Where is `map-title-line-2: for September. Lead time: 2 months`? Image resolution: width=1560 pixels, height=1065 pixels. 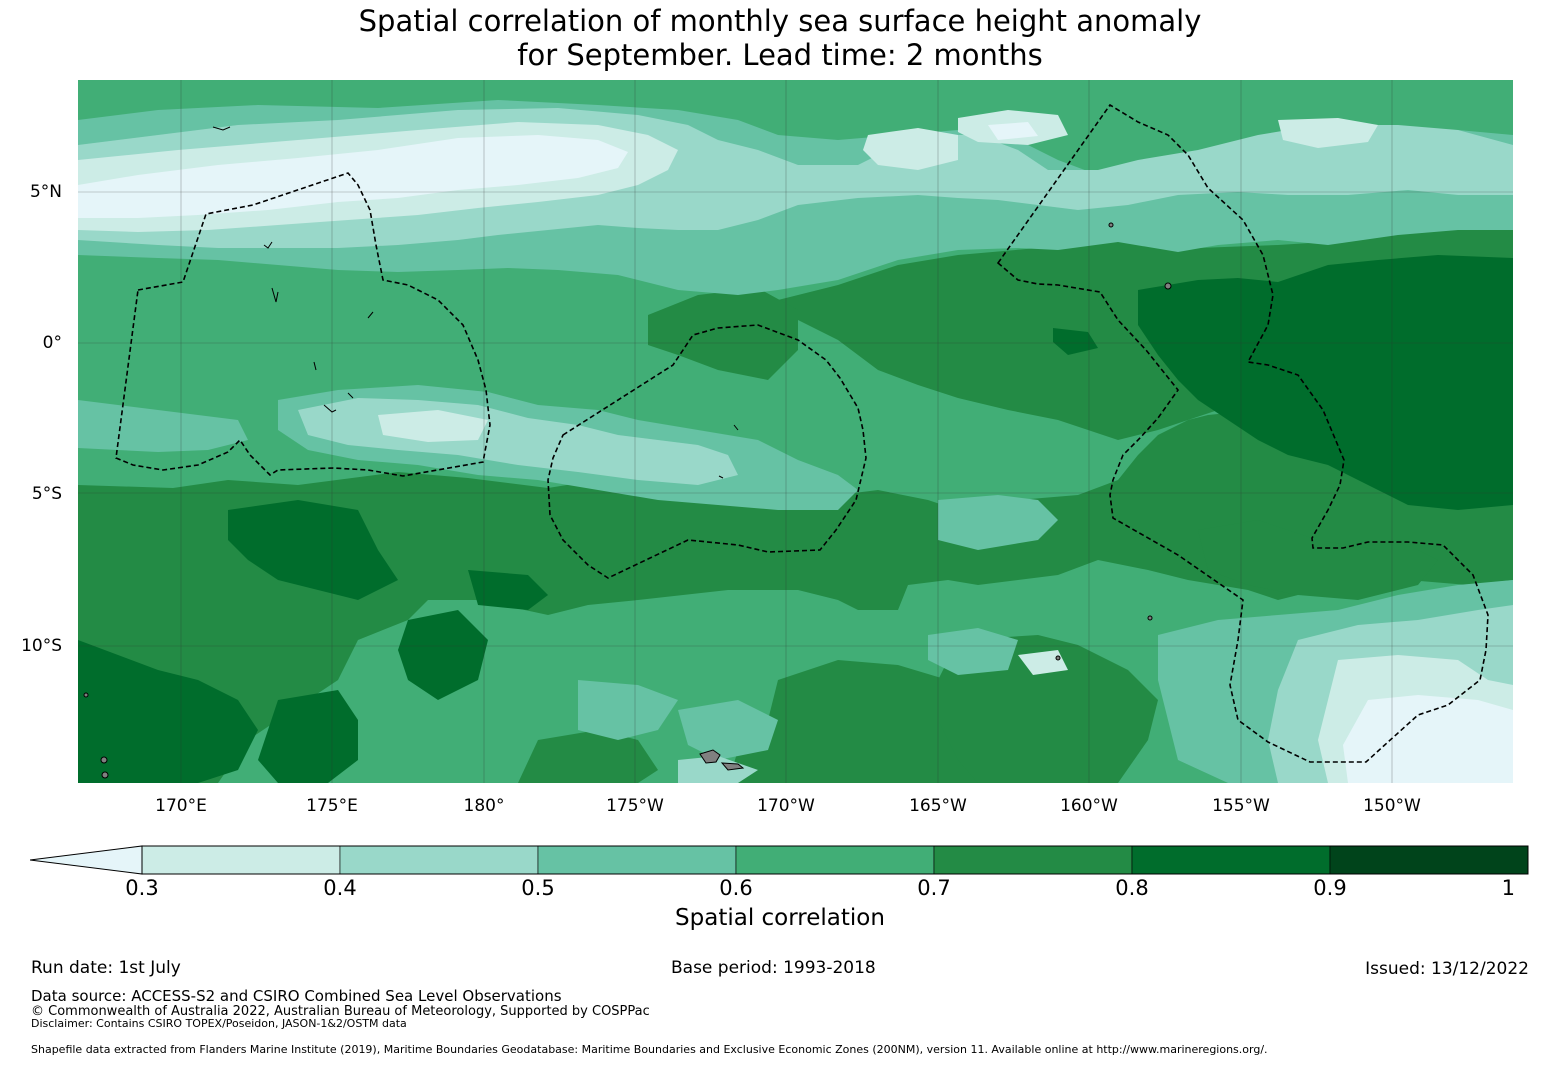 map-title-line-2: for September. Lead time: 2 months is located at coordinates (780, 55).